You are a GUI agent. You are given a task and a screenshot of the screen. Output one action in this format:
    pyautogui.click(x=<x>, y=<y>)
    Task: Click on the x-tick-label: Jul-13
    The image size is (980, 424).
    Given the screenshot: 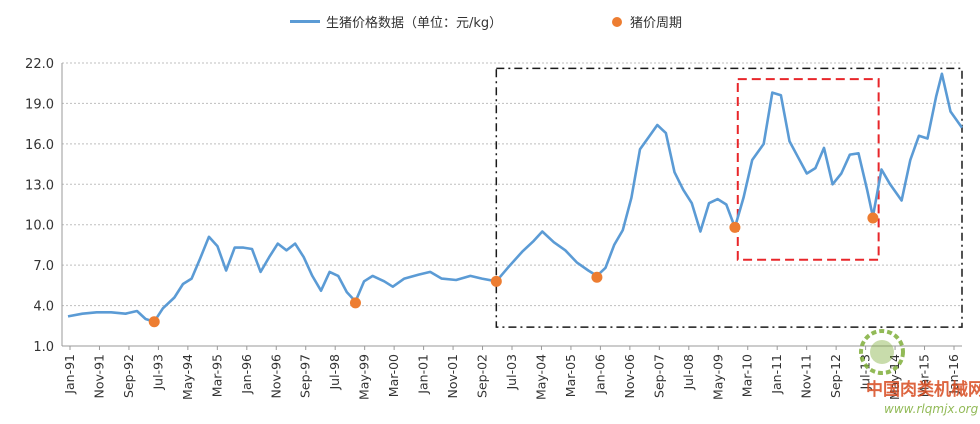 What is the action you would take?
    pyautogui.click(x=865, y=372)
    